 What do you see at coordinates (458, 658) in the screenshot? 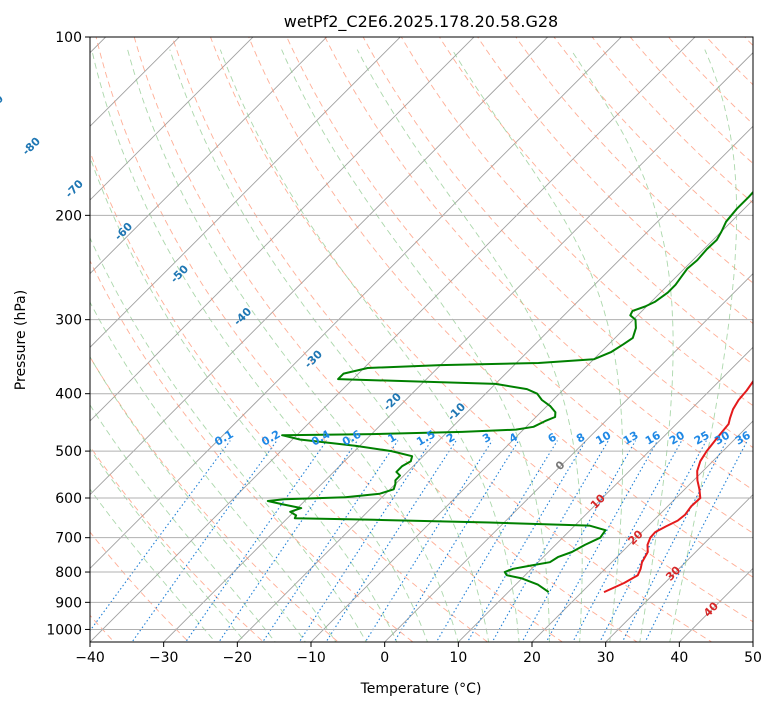
I see `x-tick-label: 10` at bounding box center [458, 658].